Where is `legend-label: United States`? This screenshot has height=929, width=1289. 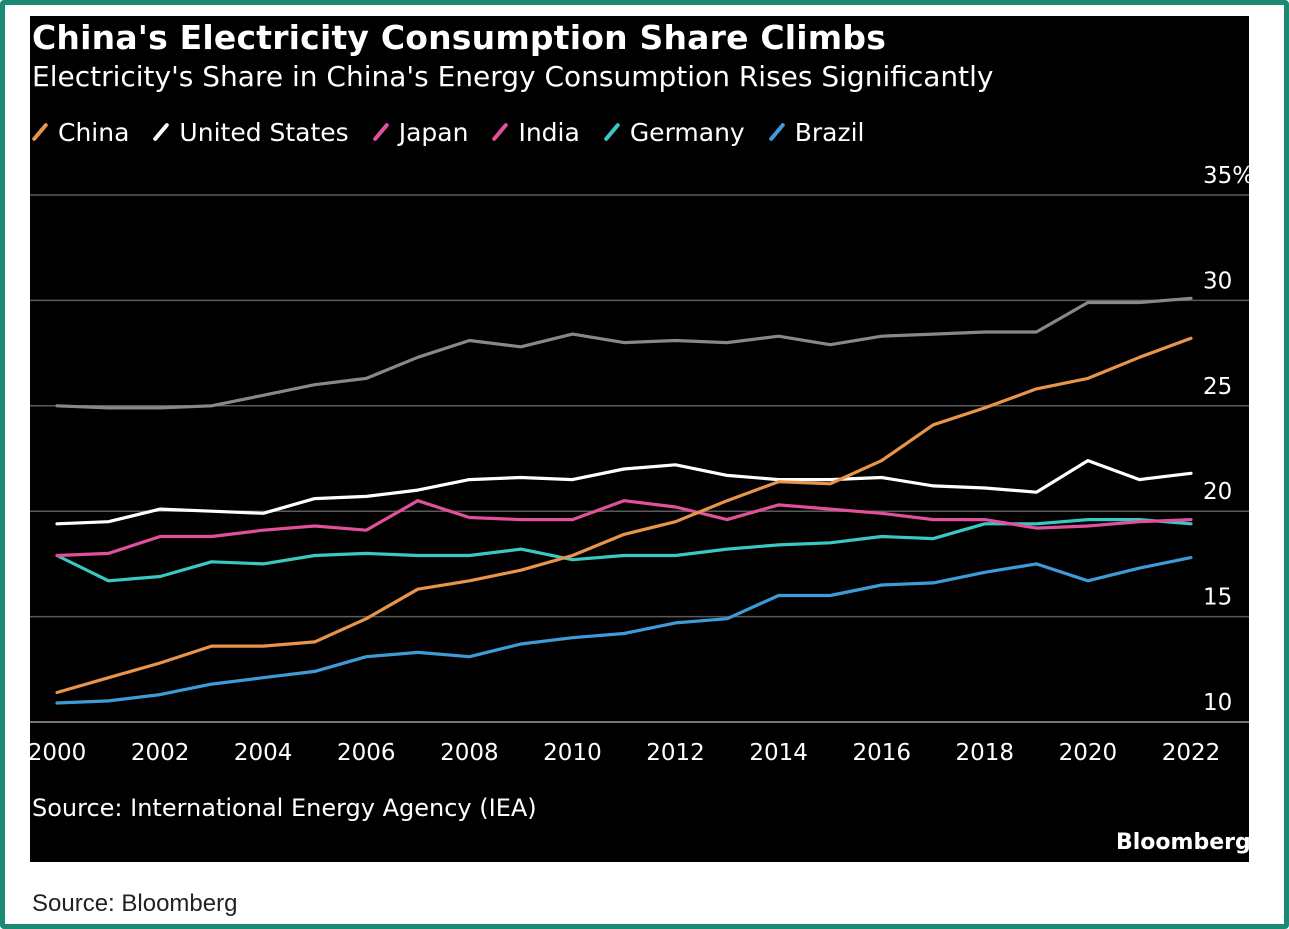
legend-label: United States is located at coordinates (264, 132).